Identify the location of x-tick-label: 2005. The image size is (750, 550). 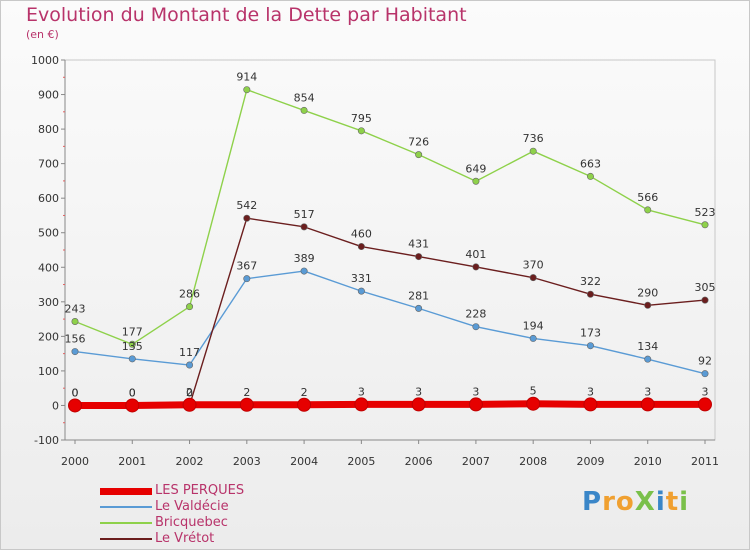
(361, 461).